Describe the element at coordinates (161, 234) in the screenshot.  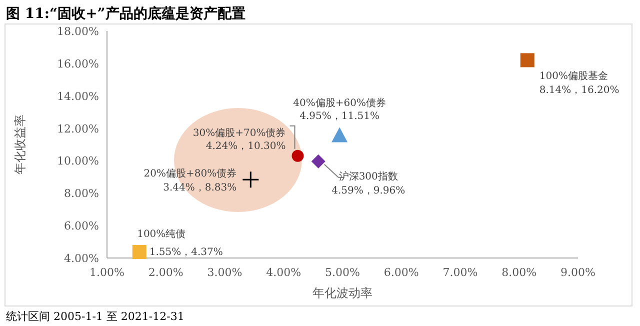
I see `series-label: 100%纯债` at that location.